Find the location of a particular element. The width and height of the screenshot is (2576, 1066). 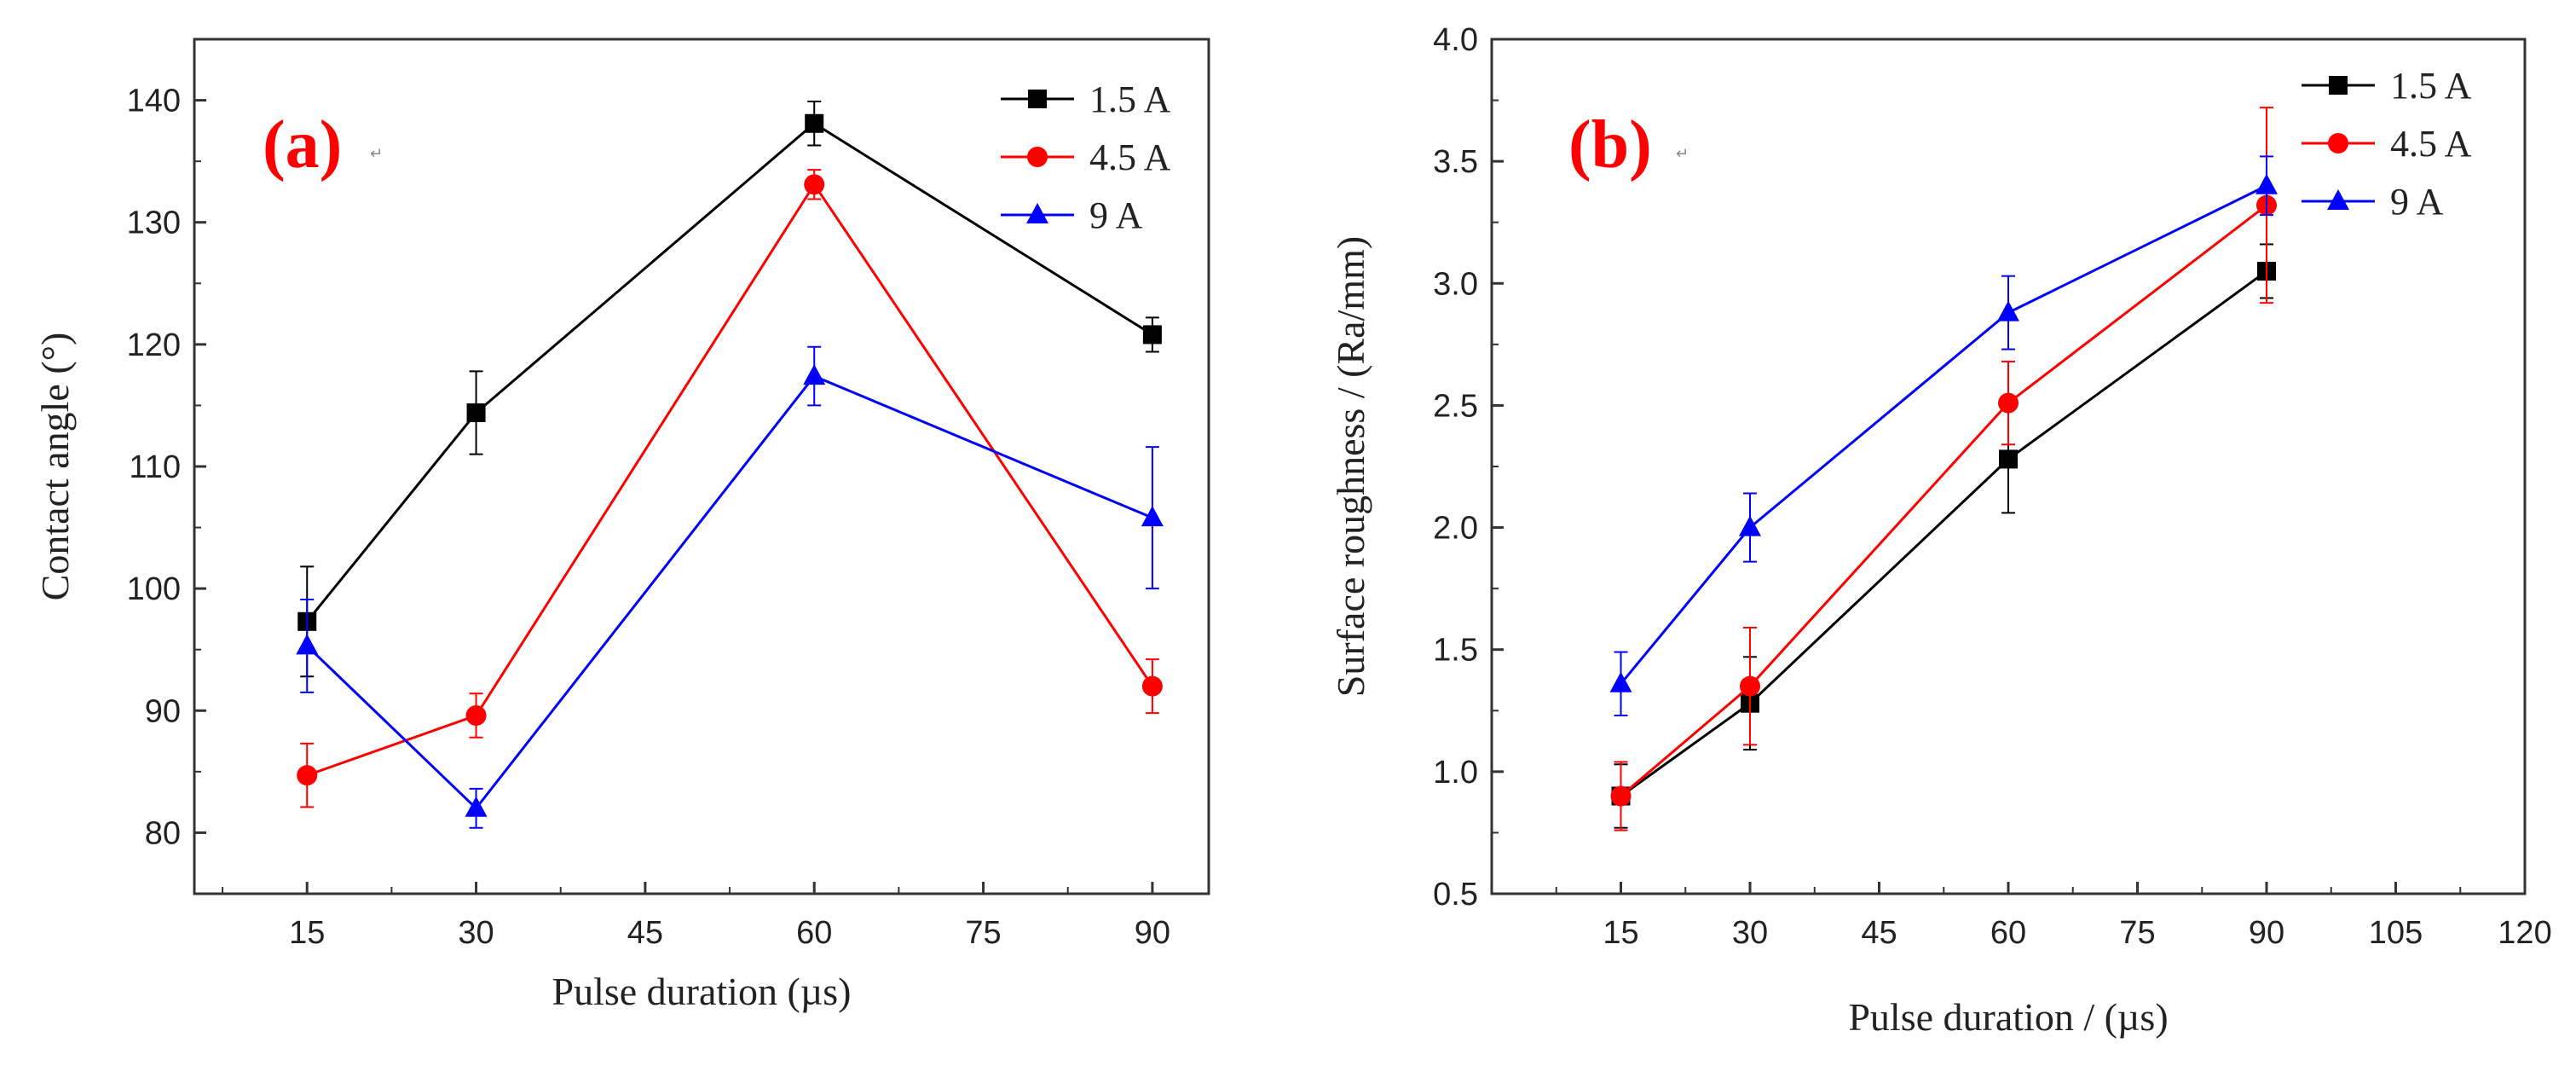

y-tick-label: 1.0 is located at coordinates (1455, 773).